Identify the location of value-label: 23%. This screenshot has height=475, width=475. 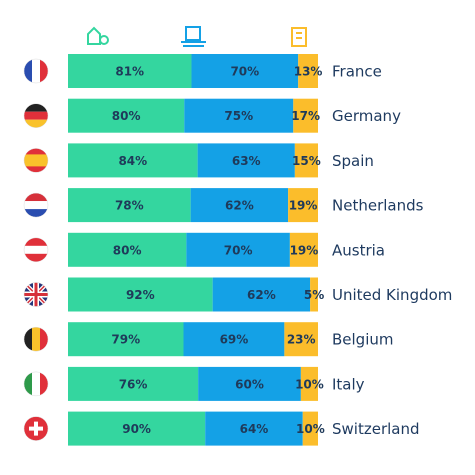
(301, 340).